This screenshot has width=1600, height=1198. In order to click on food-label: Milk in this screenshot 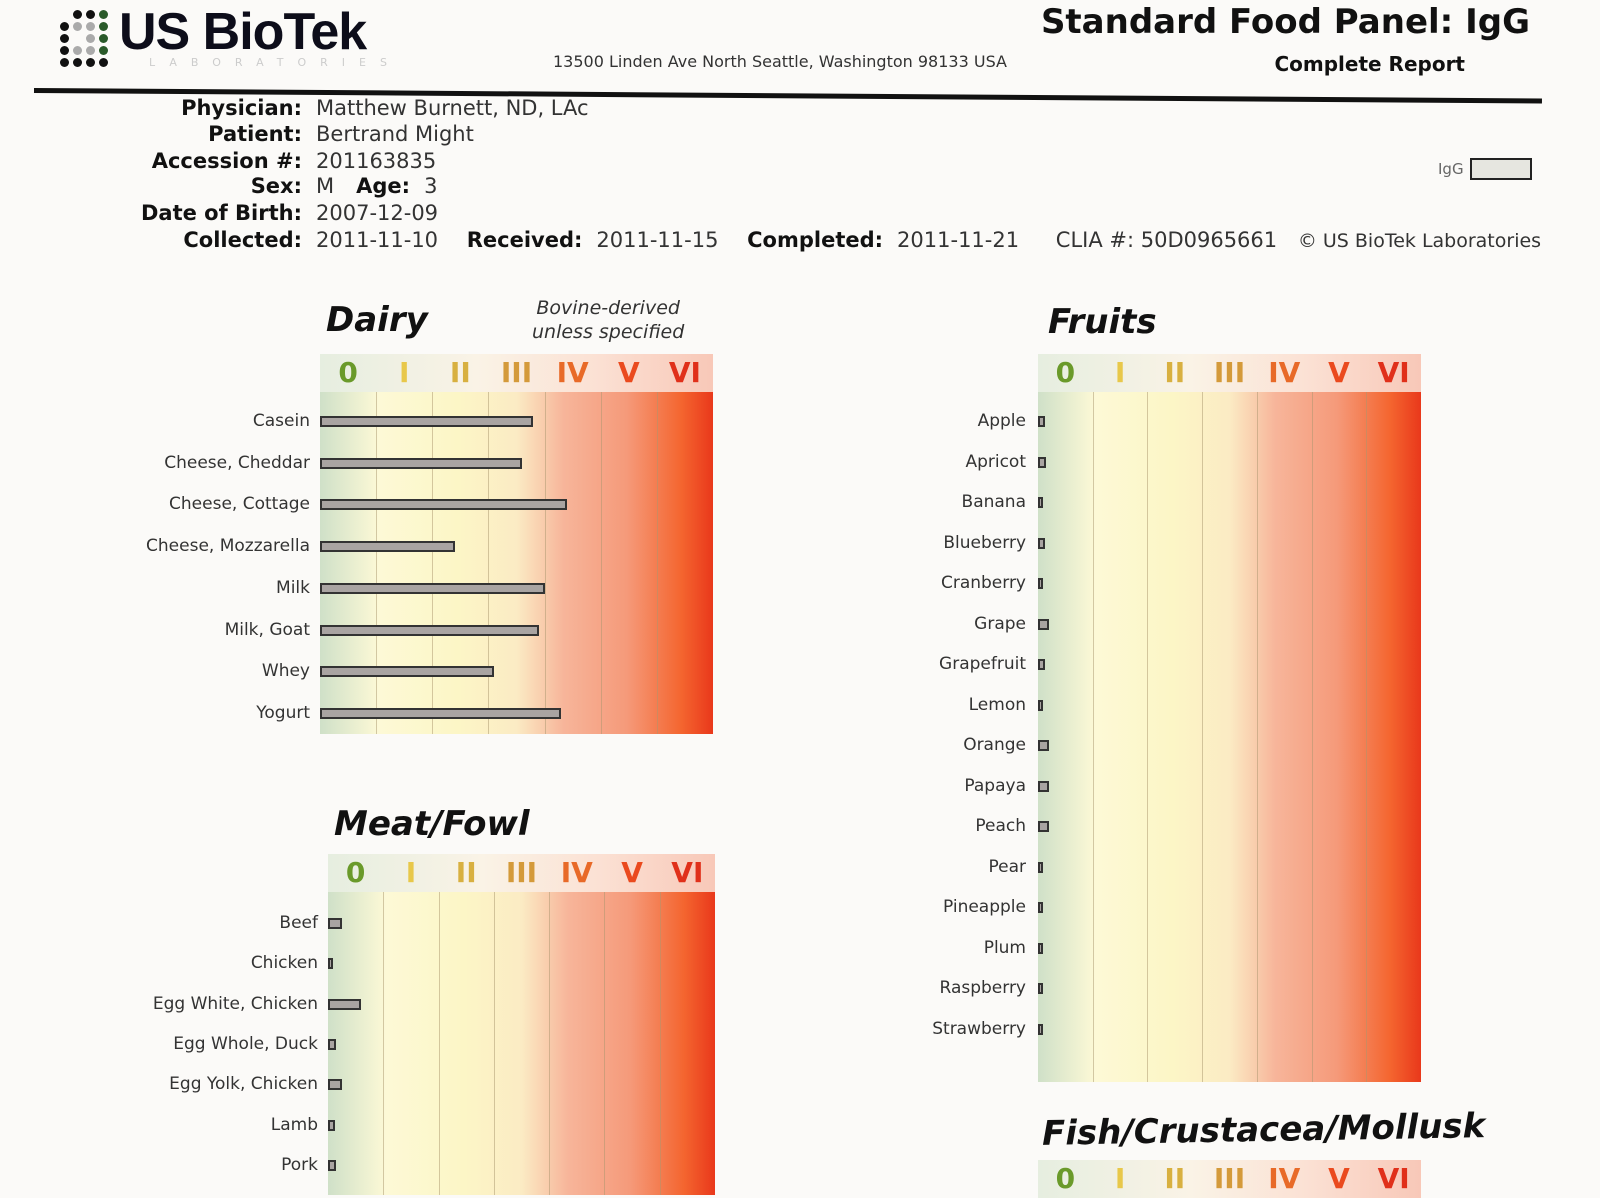, I will do `click(293, 587)`.